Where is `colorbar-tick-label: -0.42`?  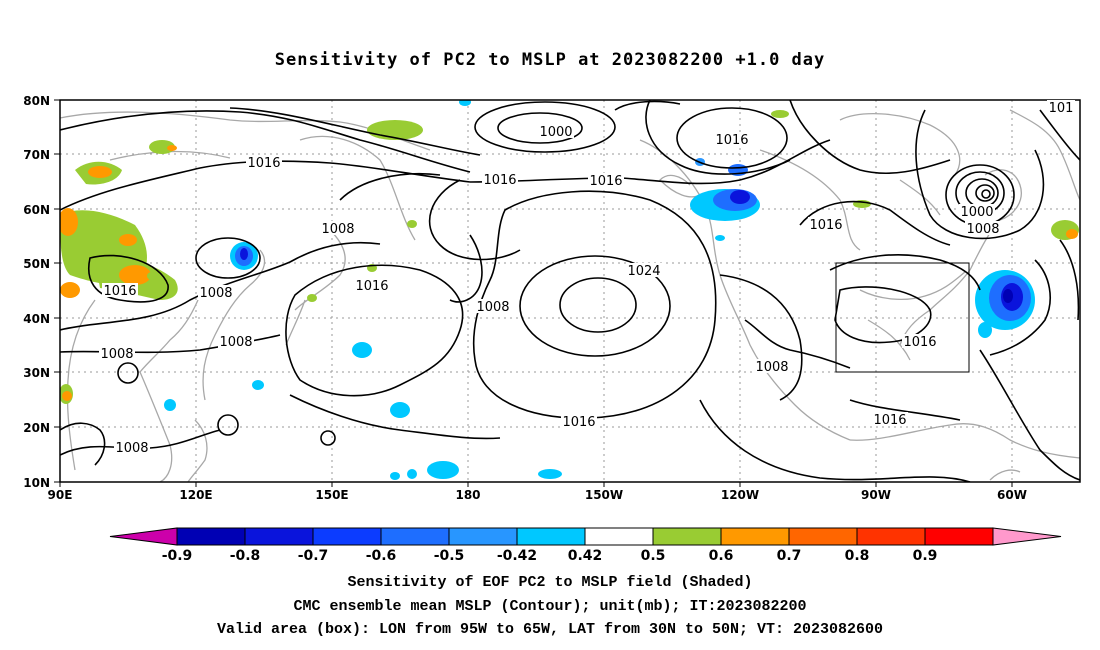 colorbar-tick-label: -0.42 is located at coordinates (517, 556).